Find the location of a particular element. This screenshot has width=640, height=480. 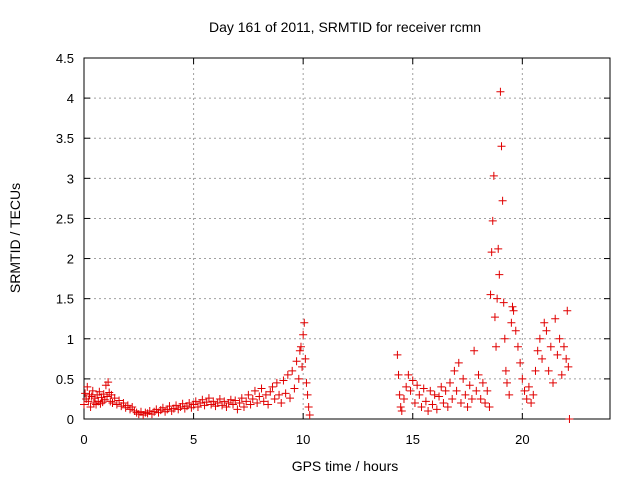

y-tick-label: 3 is located at coordinates (70, 178).